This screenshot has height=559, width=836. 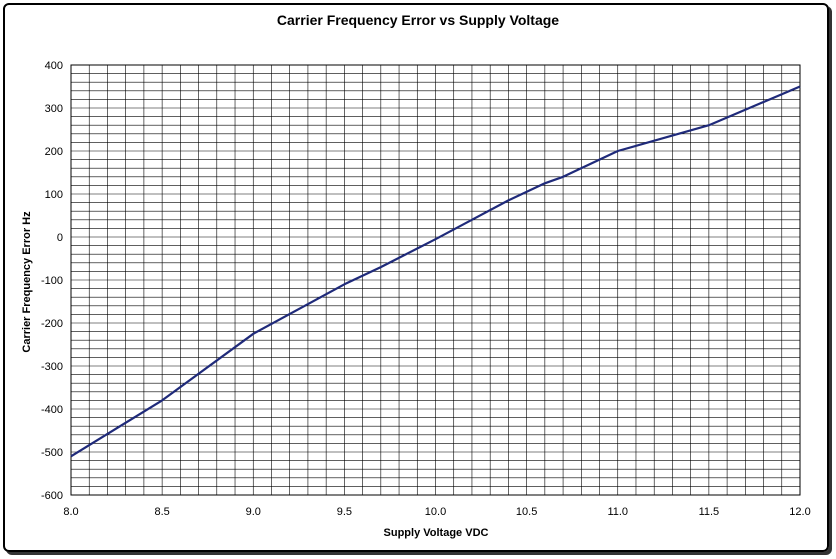 What do you see at coordinates (52, 453) in the screenshot?
I see `y-tick-label: -500` at bounding box center [52, 453].